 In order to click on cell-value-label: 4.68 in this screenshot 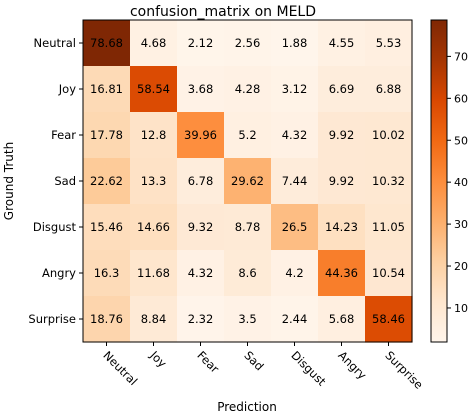, I will do `click(154, 43)`.